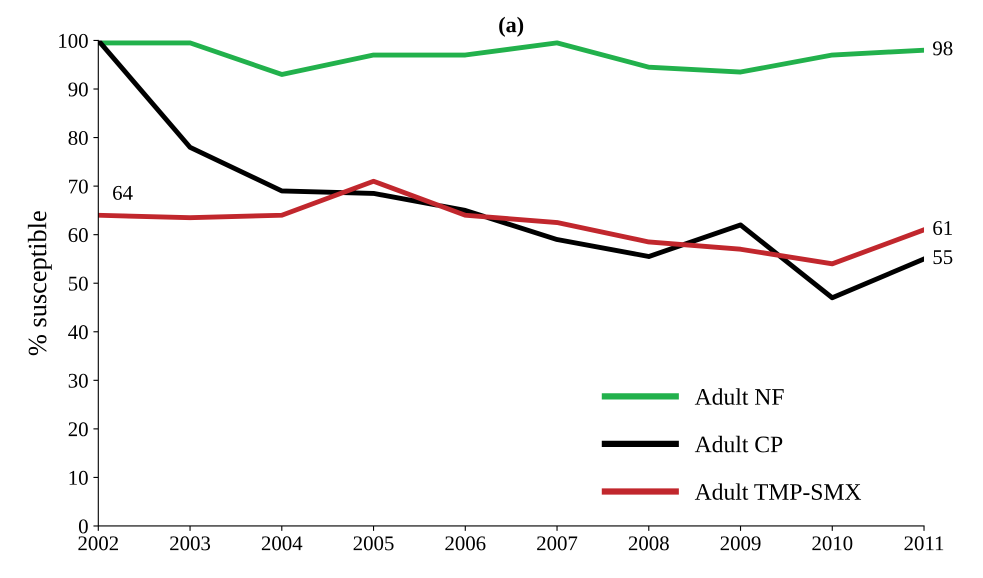 The height and width of the screenshot is (578, 983). I want to click on x-tick-label: 2011, so click(924, 543).